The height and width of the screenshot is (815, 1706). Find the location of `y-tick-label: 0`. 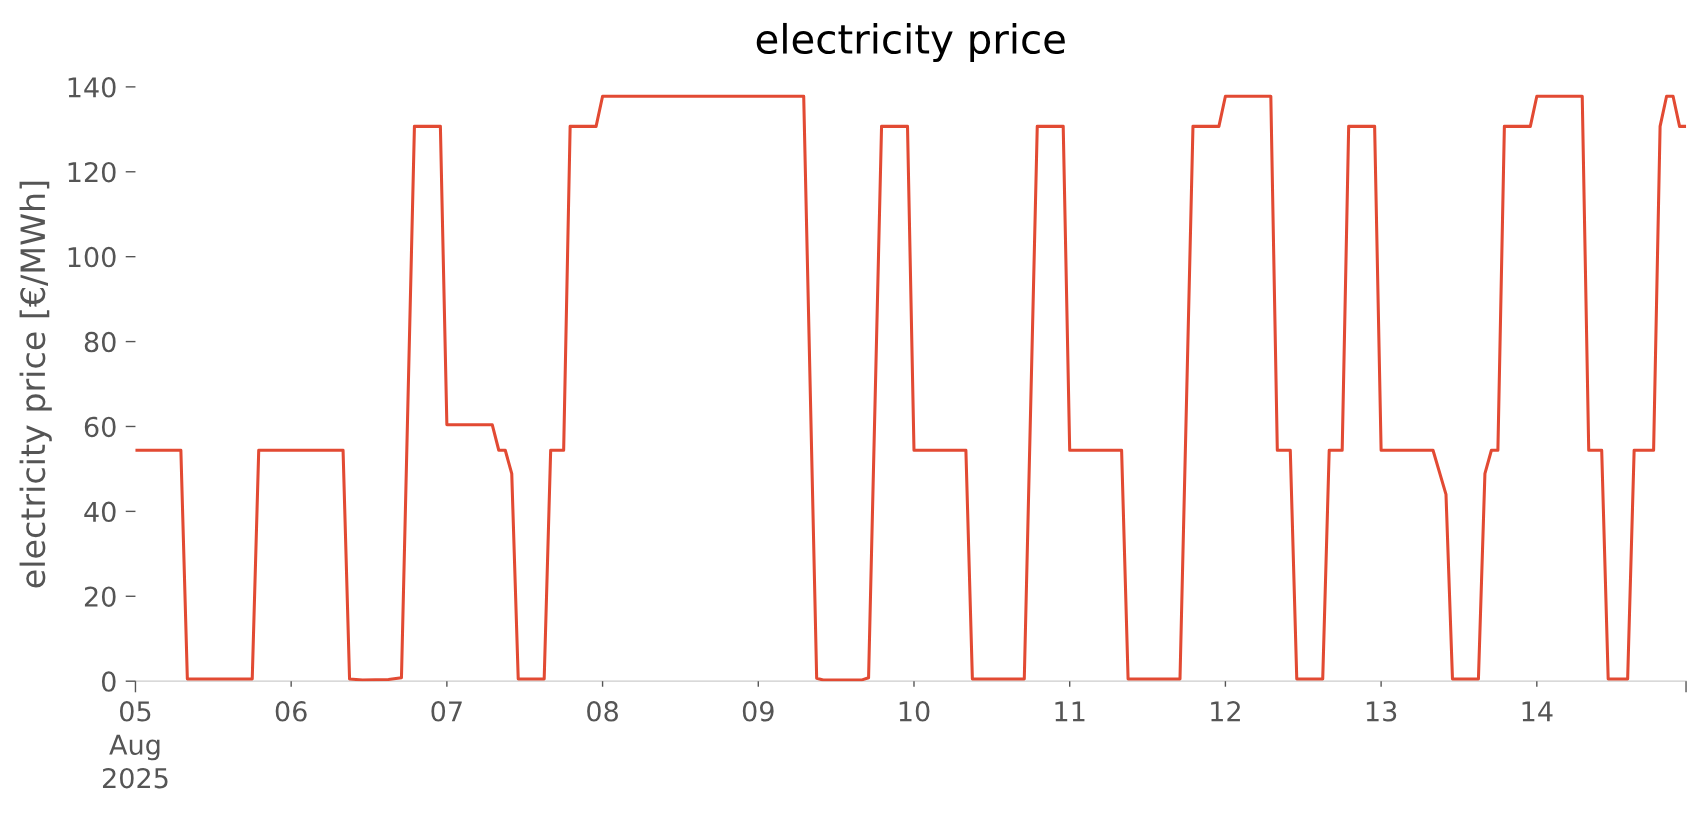

y-tick-label: 0 is located at coordinates (108, 681).